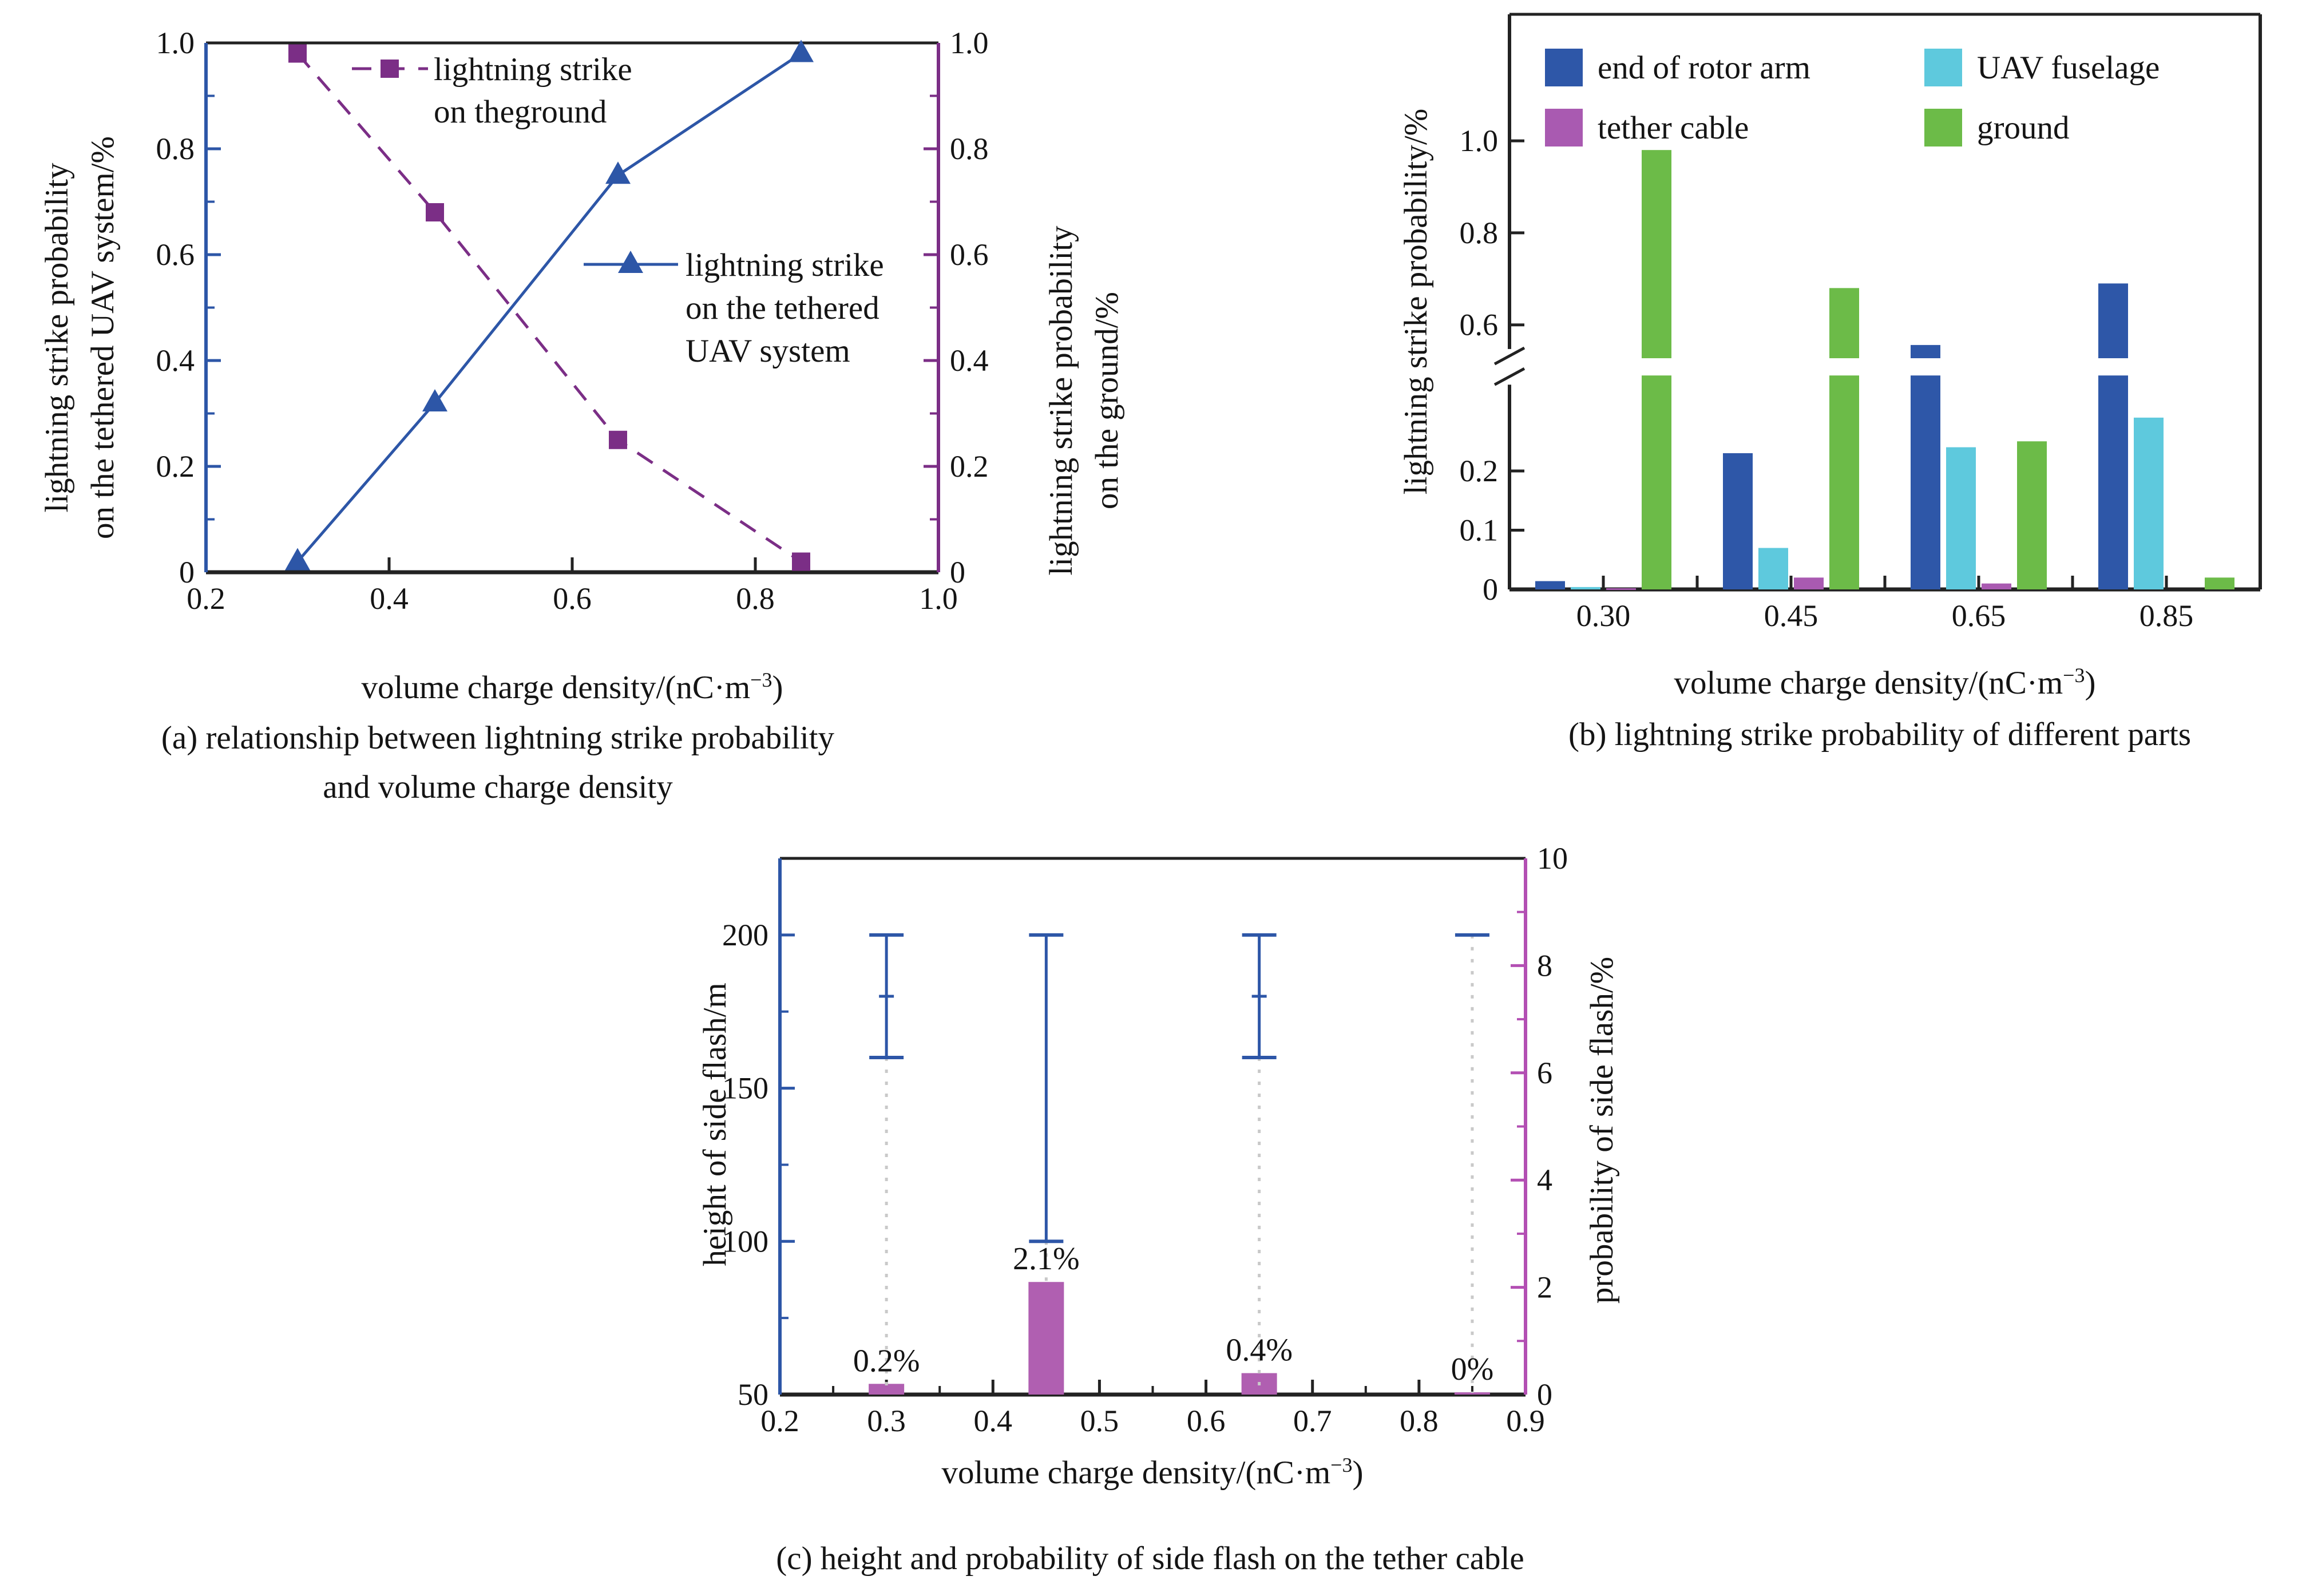 The image size is (2298, 1596). I want to click on legend-label-ground: ground, so click(2024, 127).